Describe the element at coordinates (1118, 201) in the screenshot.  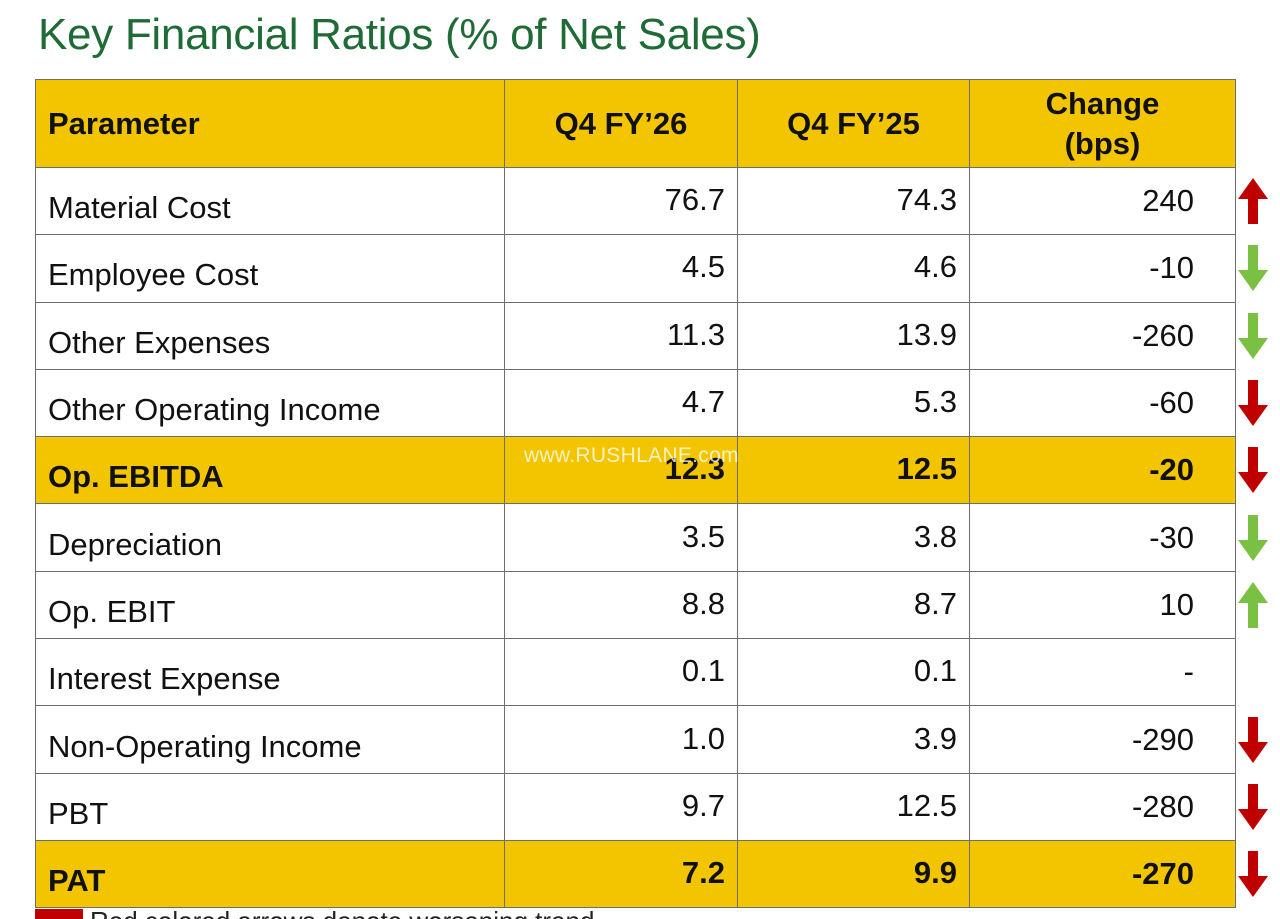
I see `cell-change: 240` at that location.